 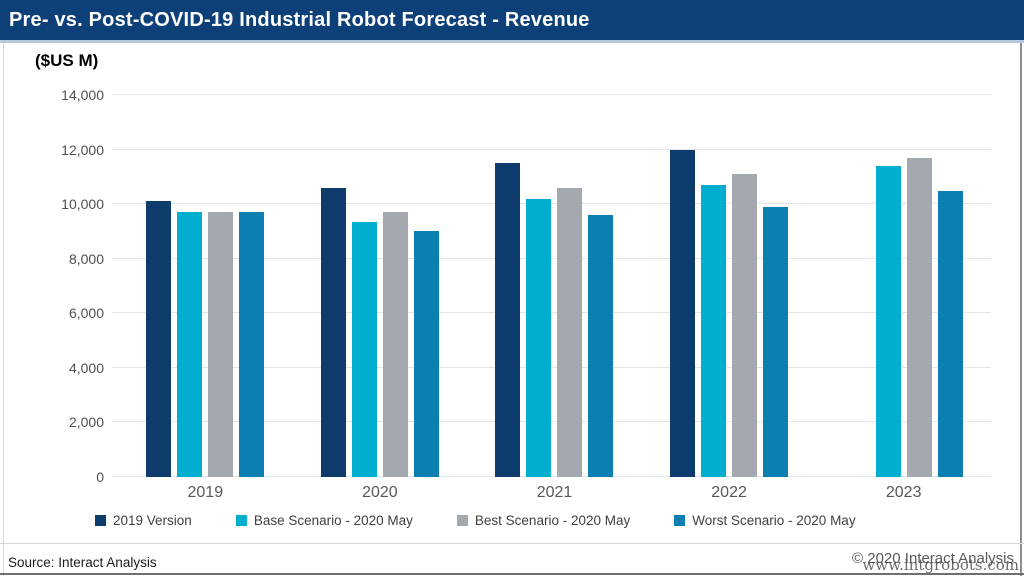 I want to click on legend-item-base-scenario-2020-may: Base Scenario - 2020 May, so click(x=324, y=520).